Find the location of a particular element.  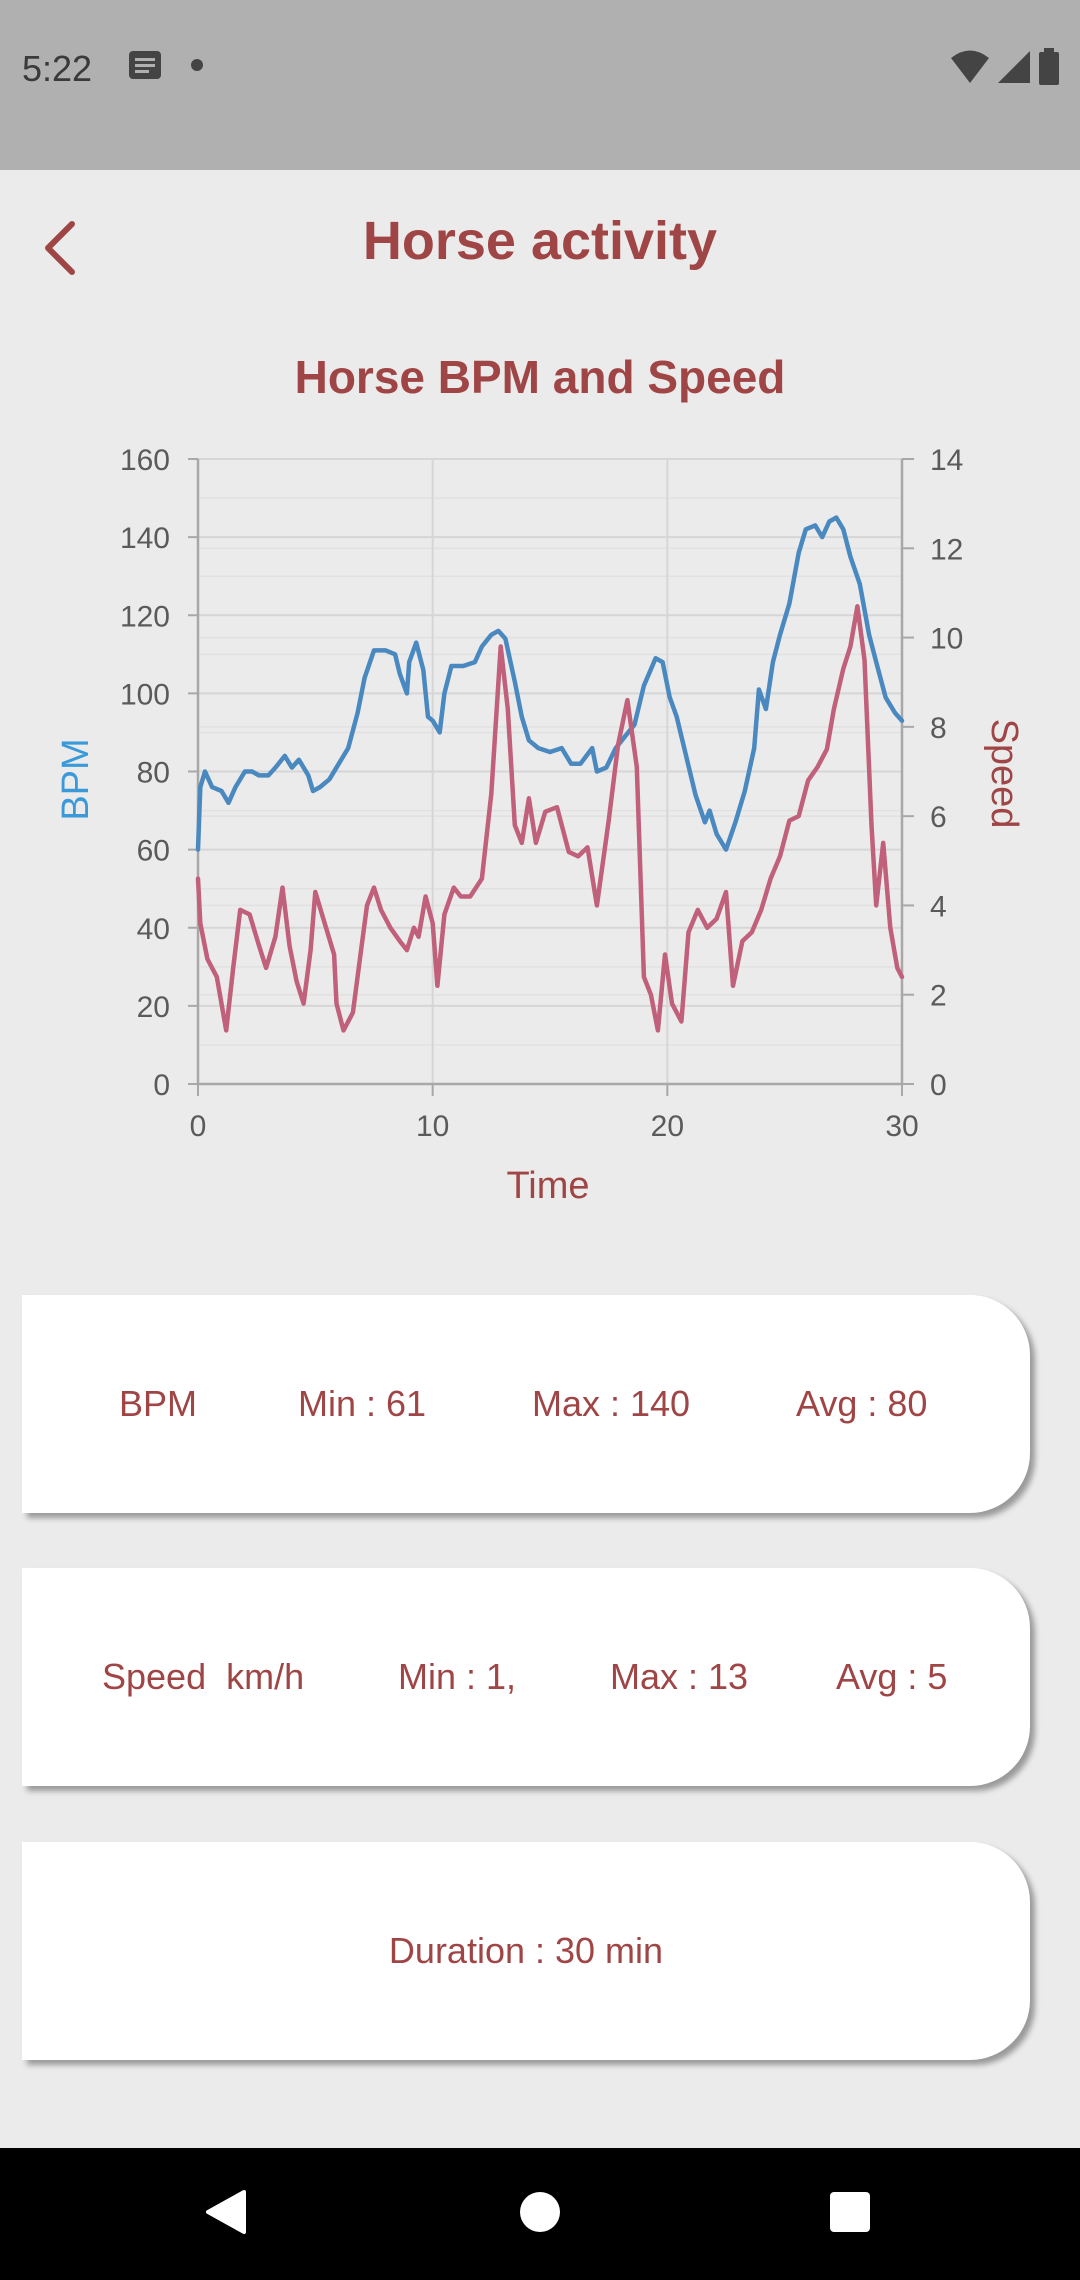

x-tick-label: 10 is located at coordinates (432, 1126).